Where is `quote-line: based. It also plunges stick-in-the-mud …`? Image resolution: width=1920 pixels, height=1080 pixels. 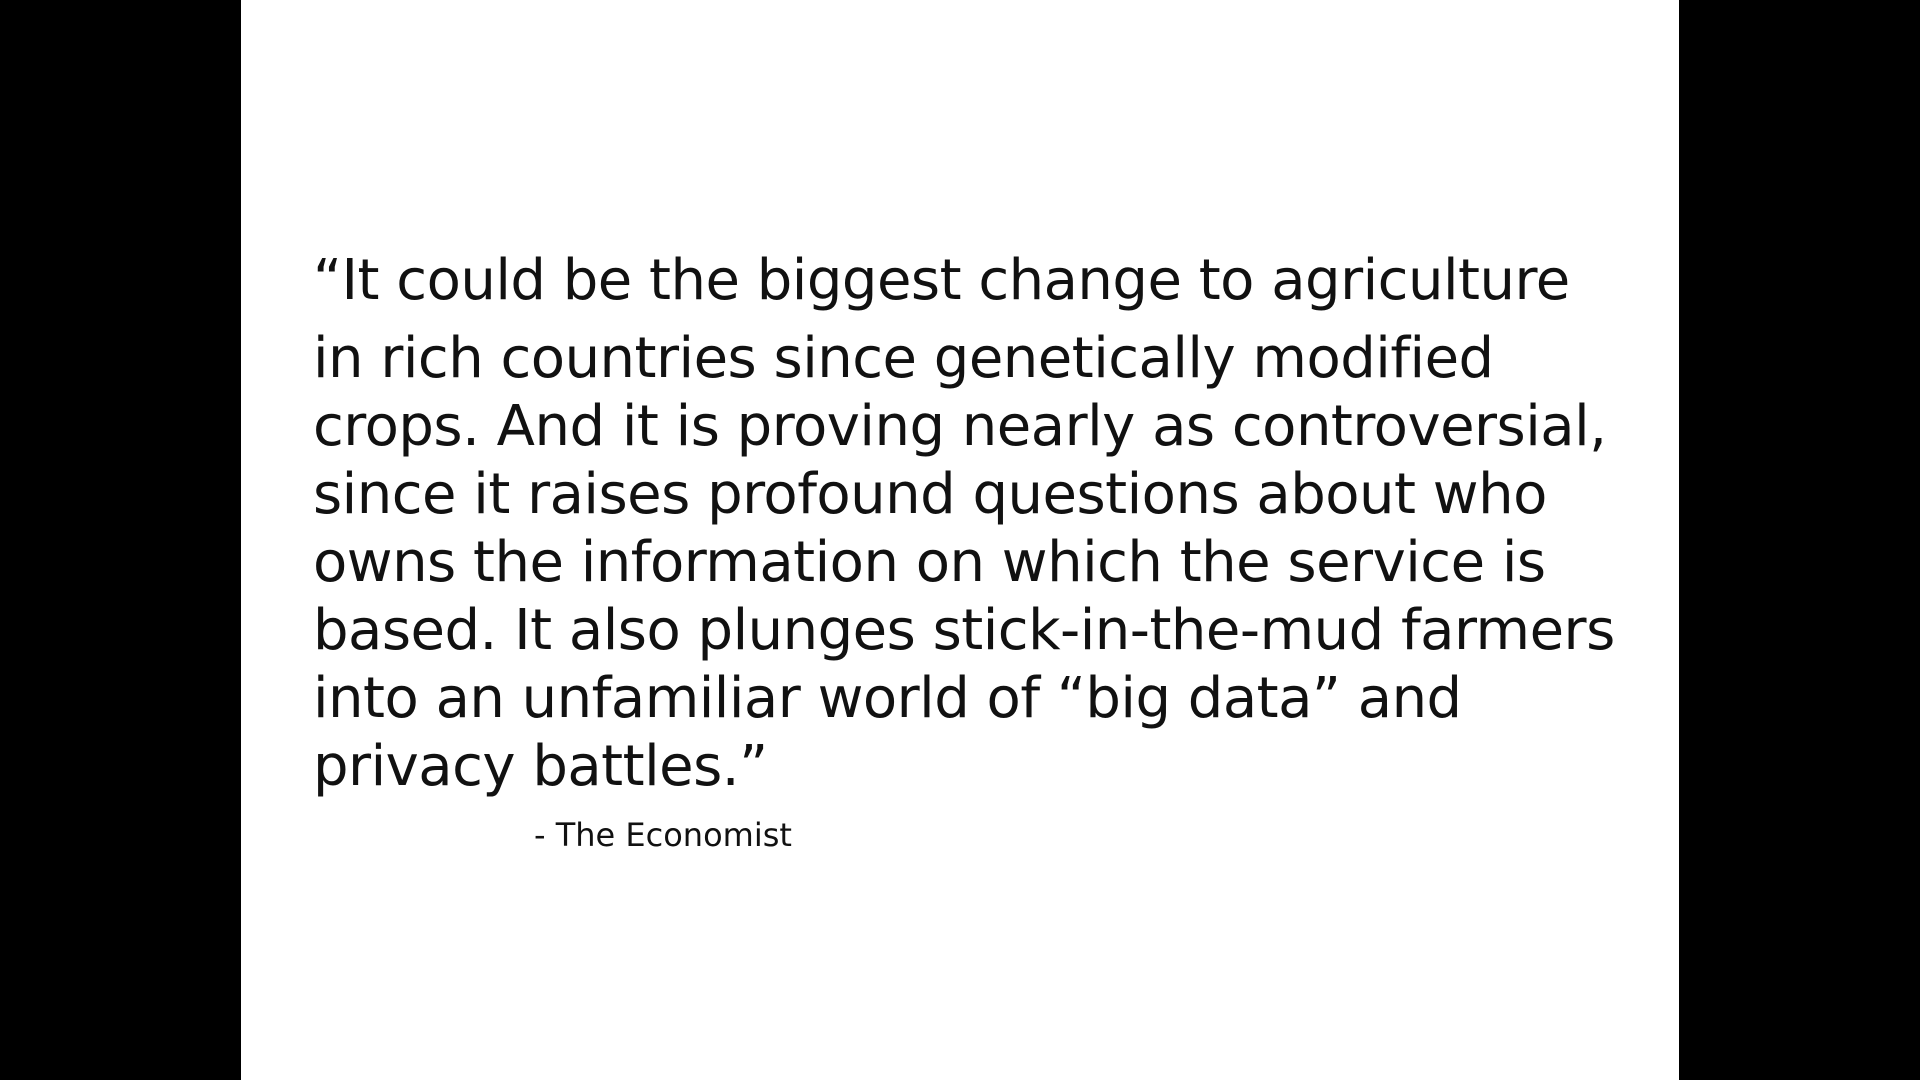 quote-line: based. It also plunges stick-in-the-mud … is located at coordinates (964, 630).